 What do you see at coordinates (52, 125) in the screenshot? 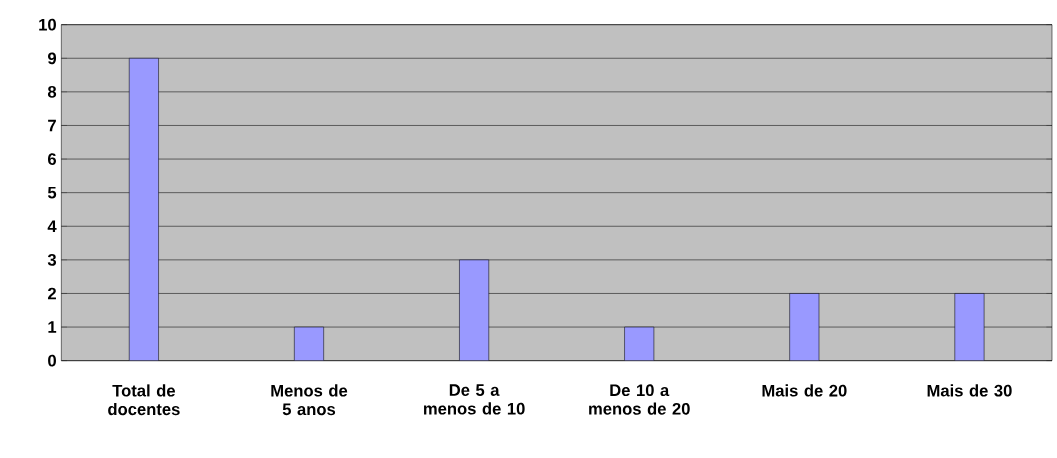
I see `y-tick-label: 7` at bounding box center [52, 125].